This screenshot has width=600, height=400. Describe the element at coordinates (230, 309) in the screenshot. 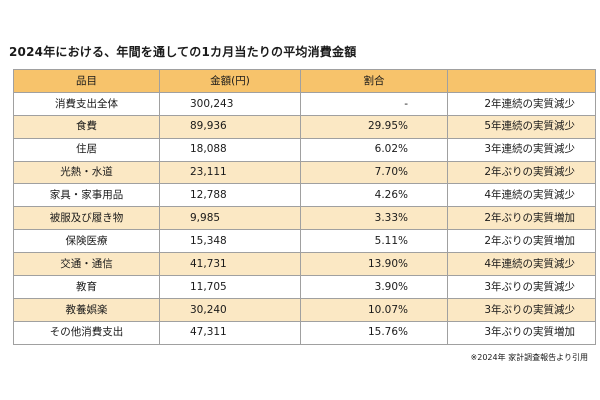

I see `cell-amount: 30,240` at that location.